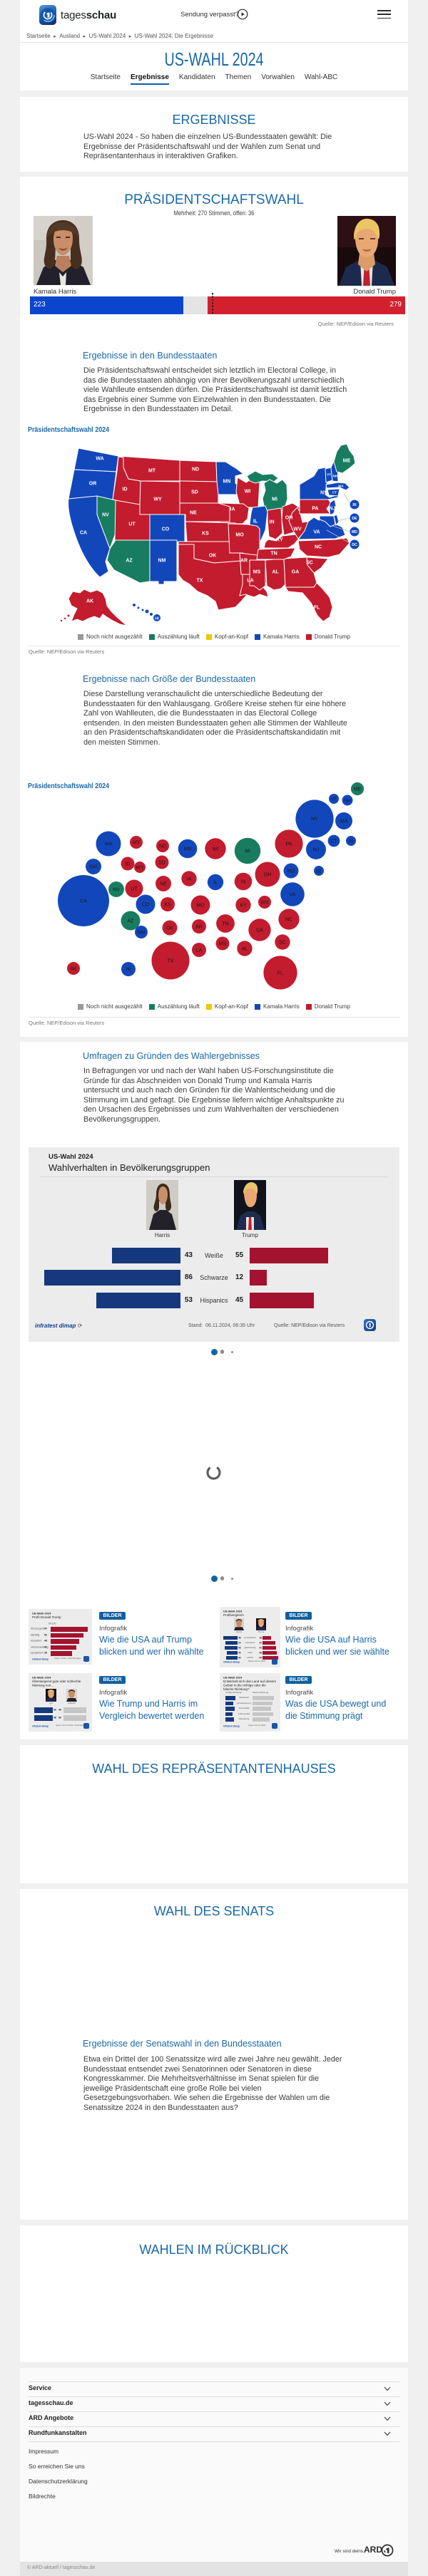  I want to click on svg-text: DC, so click(354, 545).